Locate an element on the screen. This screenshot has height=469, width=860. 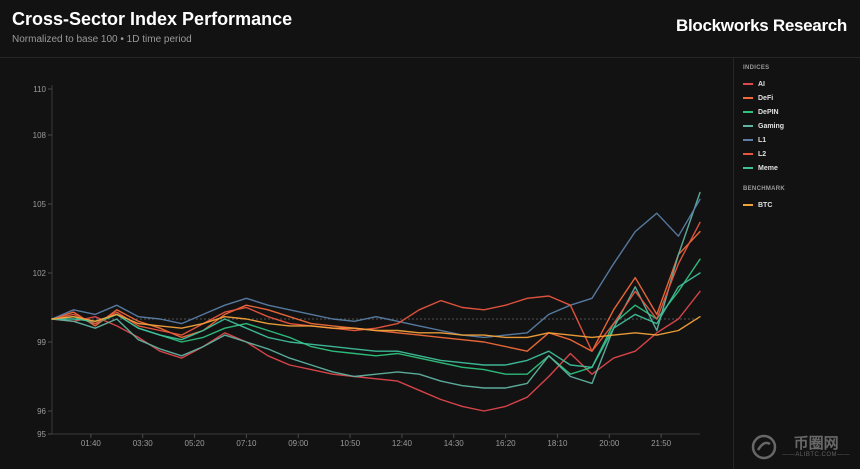
brand-logo-text: Blockworks Research is located at coordinates (761, 25).